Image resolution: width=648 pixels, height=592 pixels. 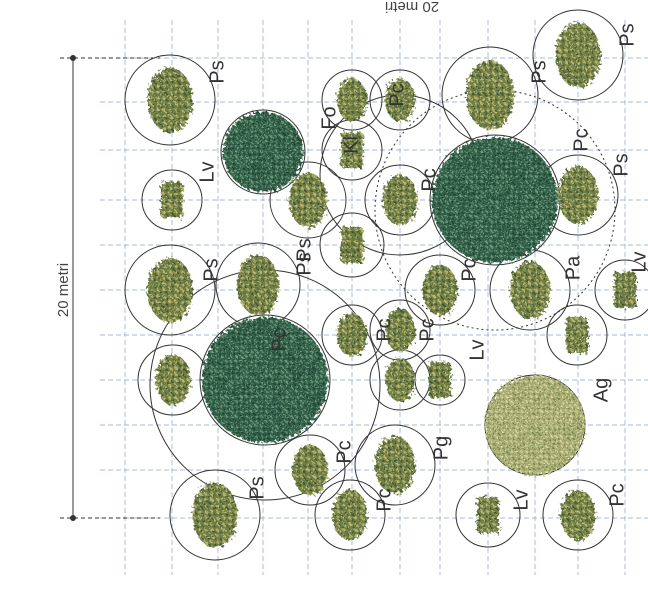 What do you see at coordinates (110, 288) in the screenshot?
I see `dimension` at bounding box center [110, 288].